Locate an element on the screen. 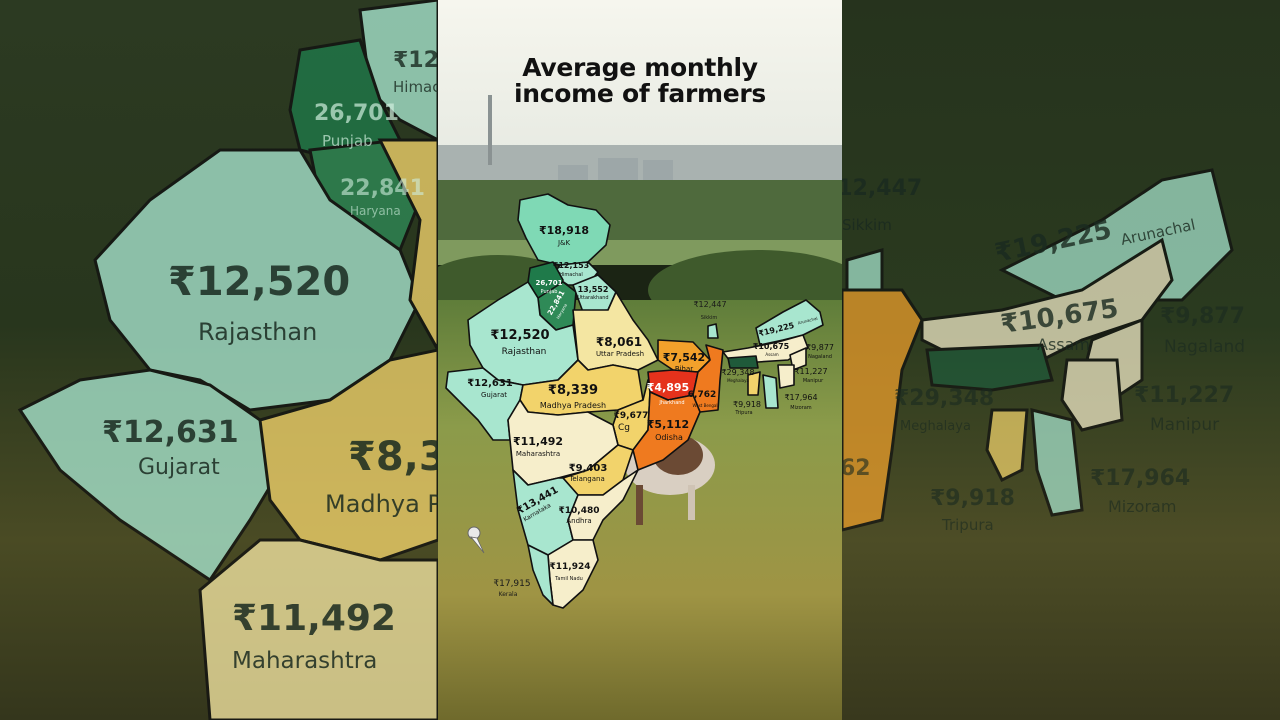  label-andhra-value: ₹10,480 is located at coordinates (579, 511).